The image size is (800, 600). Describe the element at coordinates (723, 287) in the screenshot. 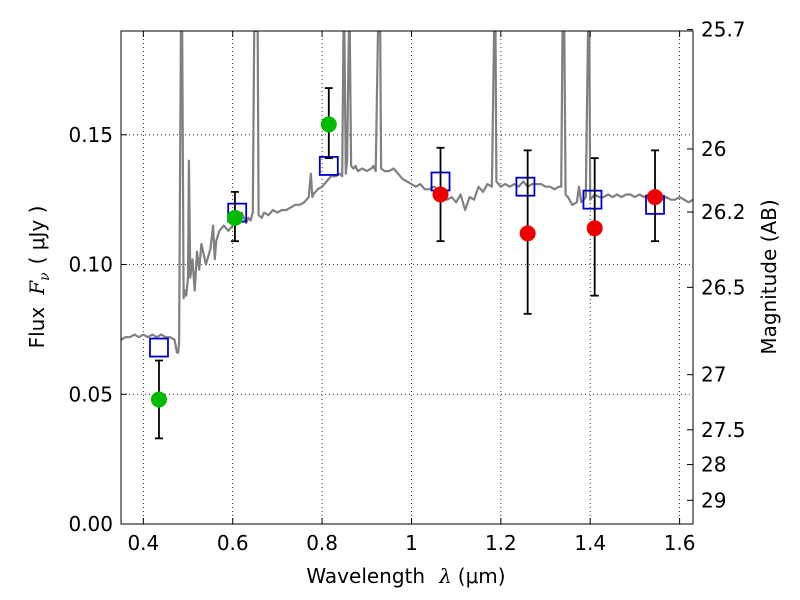

I see `y2-tick-label: 26.5` at that location.